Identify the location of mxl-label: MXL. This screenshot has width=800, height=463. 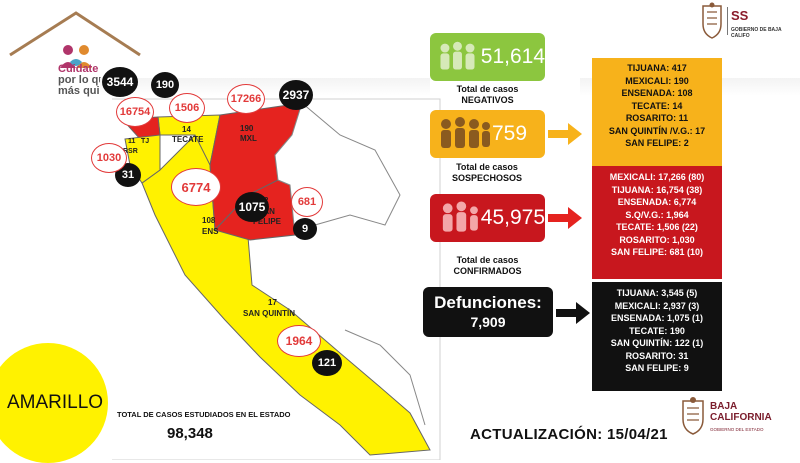
(248, 138).